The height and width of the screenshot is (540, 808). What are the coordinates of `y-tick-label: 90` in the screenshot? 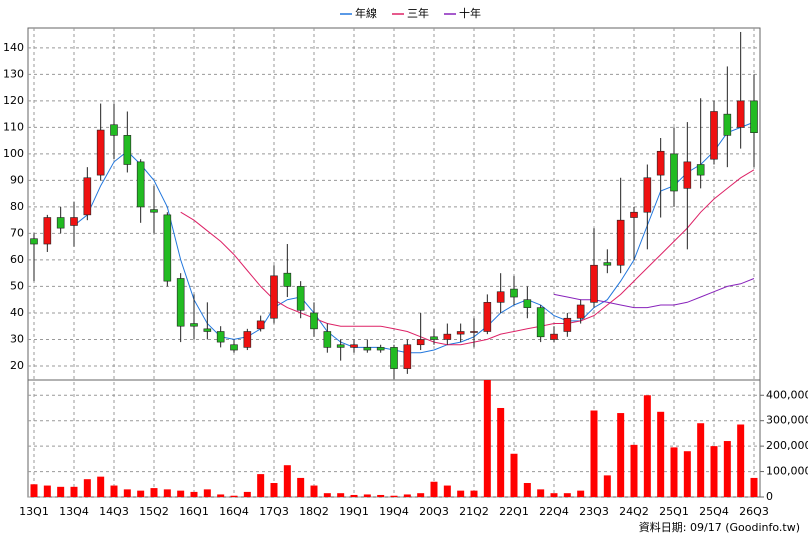 It's located at (17, 179).